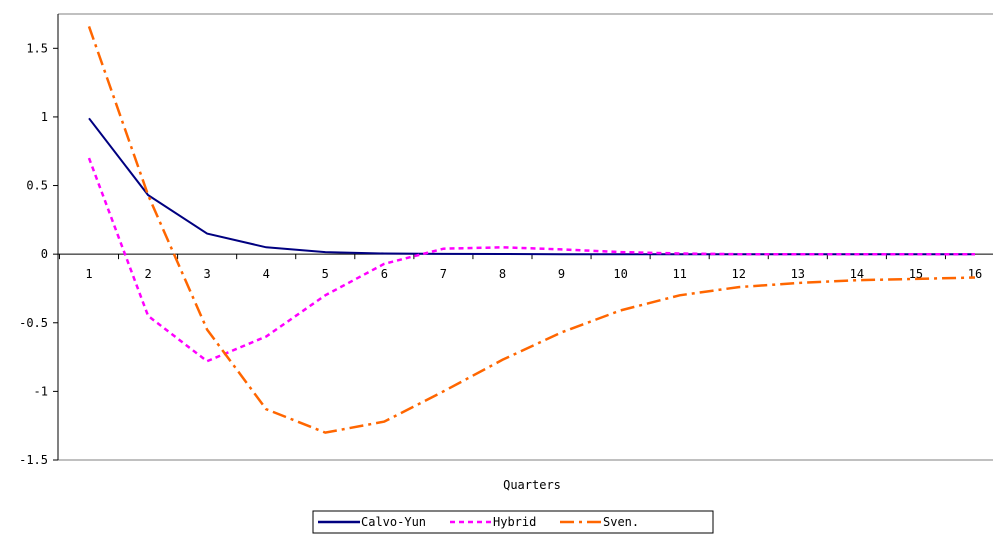  Describe the element at coordinates (44, 117) in the screenshot. I see `y-tick-label: 1` at that location.